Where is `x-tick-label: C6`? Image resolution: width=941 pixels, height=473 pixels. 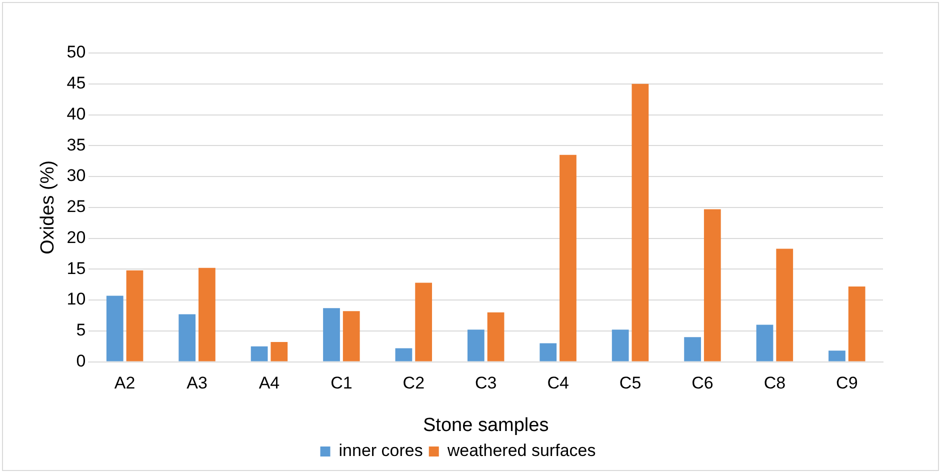 x-tick-label: C6 is located at coordinates (703, 383).